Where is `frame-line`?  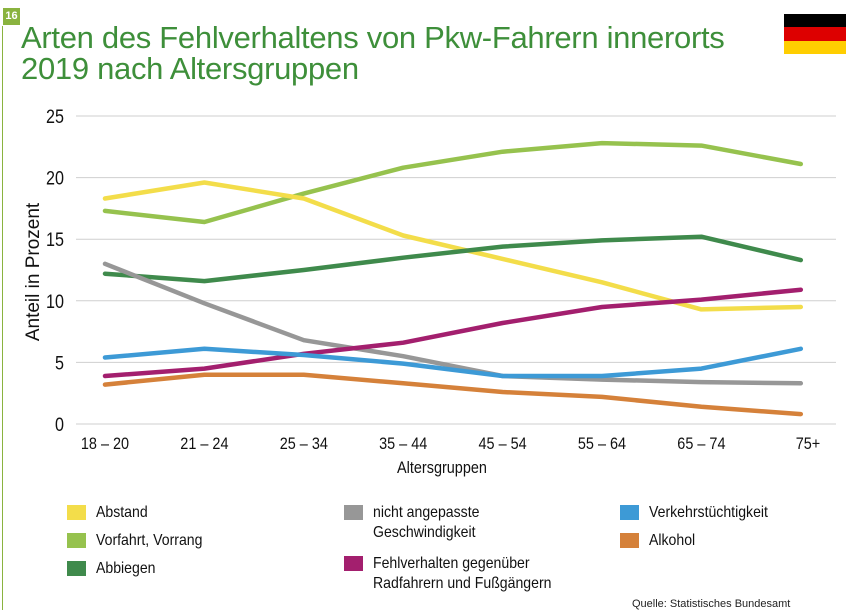 frame-line is located at coordinates (2, 318).